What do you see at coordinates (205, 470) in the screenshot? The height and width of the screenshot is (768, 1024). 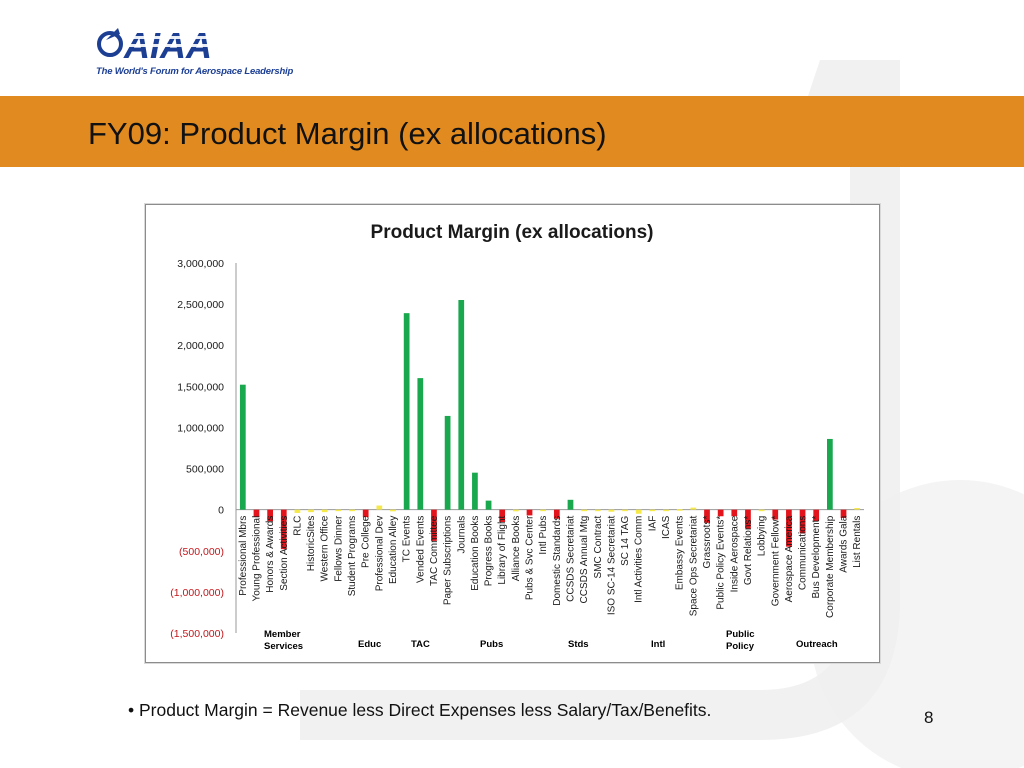 I see `y-tick-label: 500,000` at bounding box center [205, 470].